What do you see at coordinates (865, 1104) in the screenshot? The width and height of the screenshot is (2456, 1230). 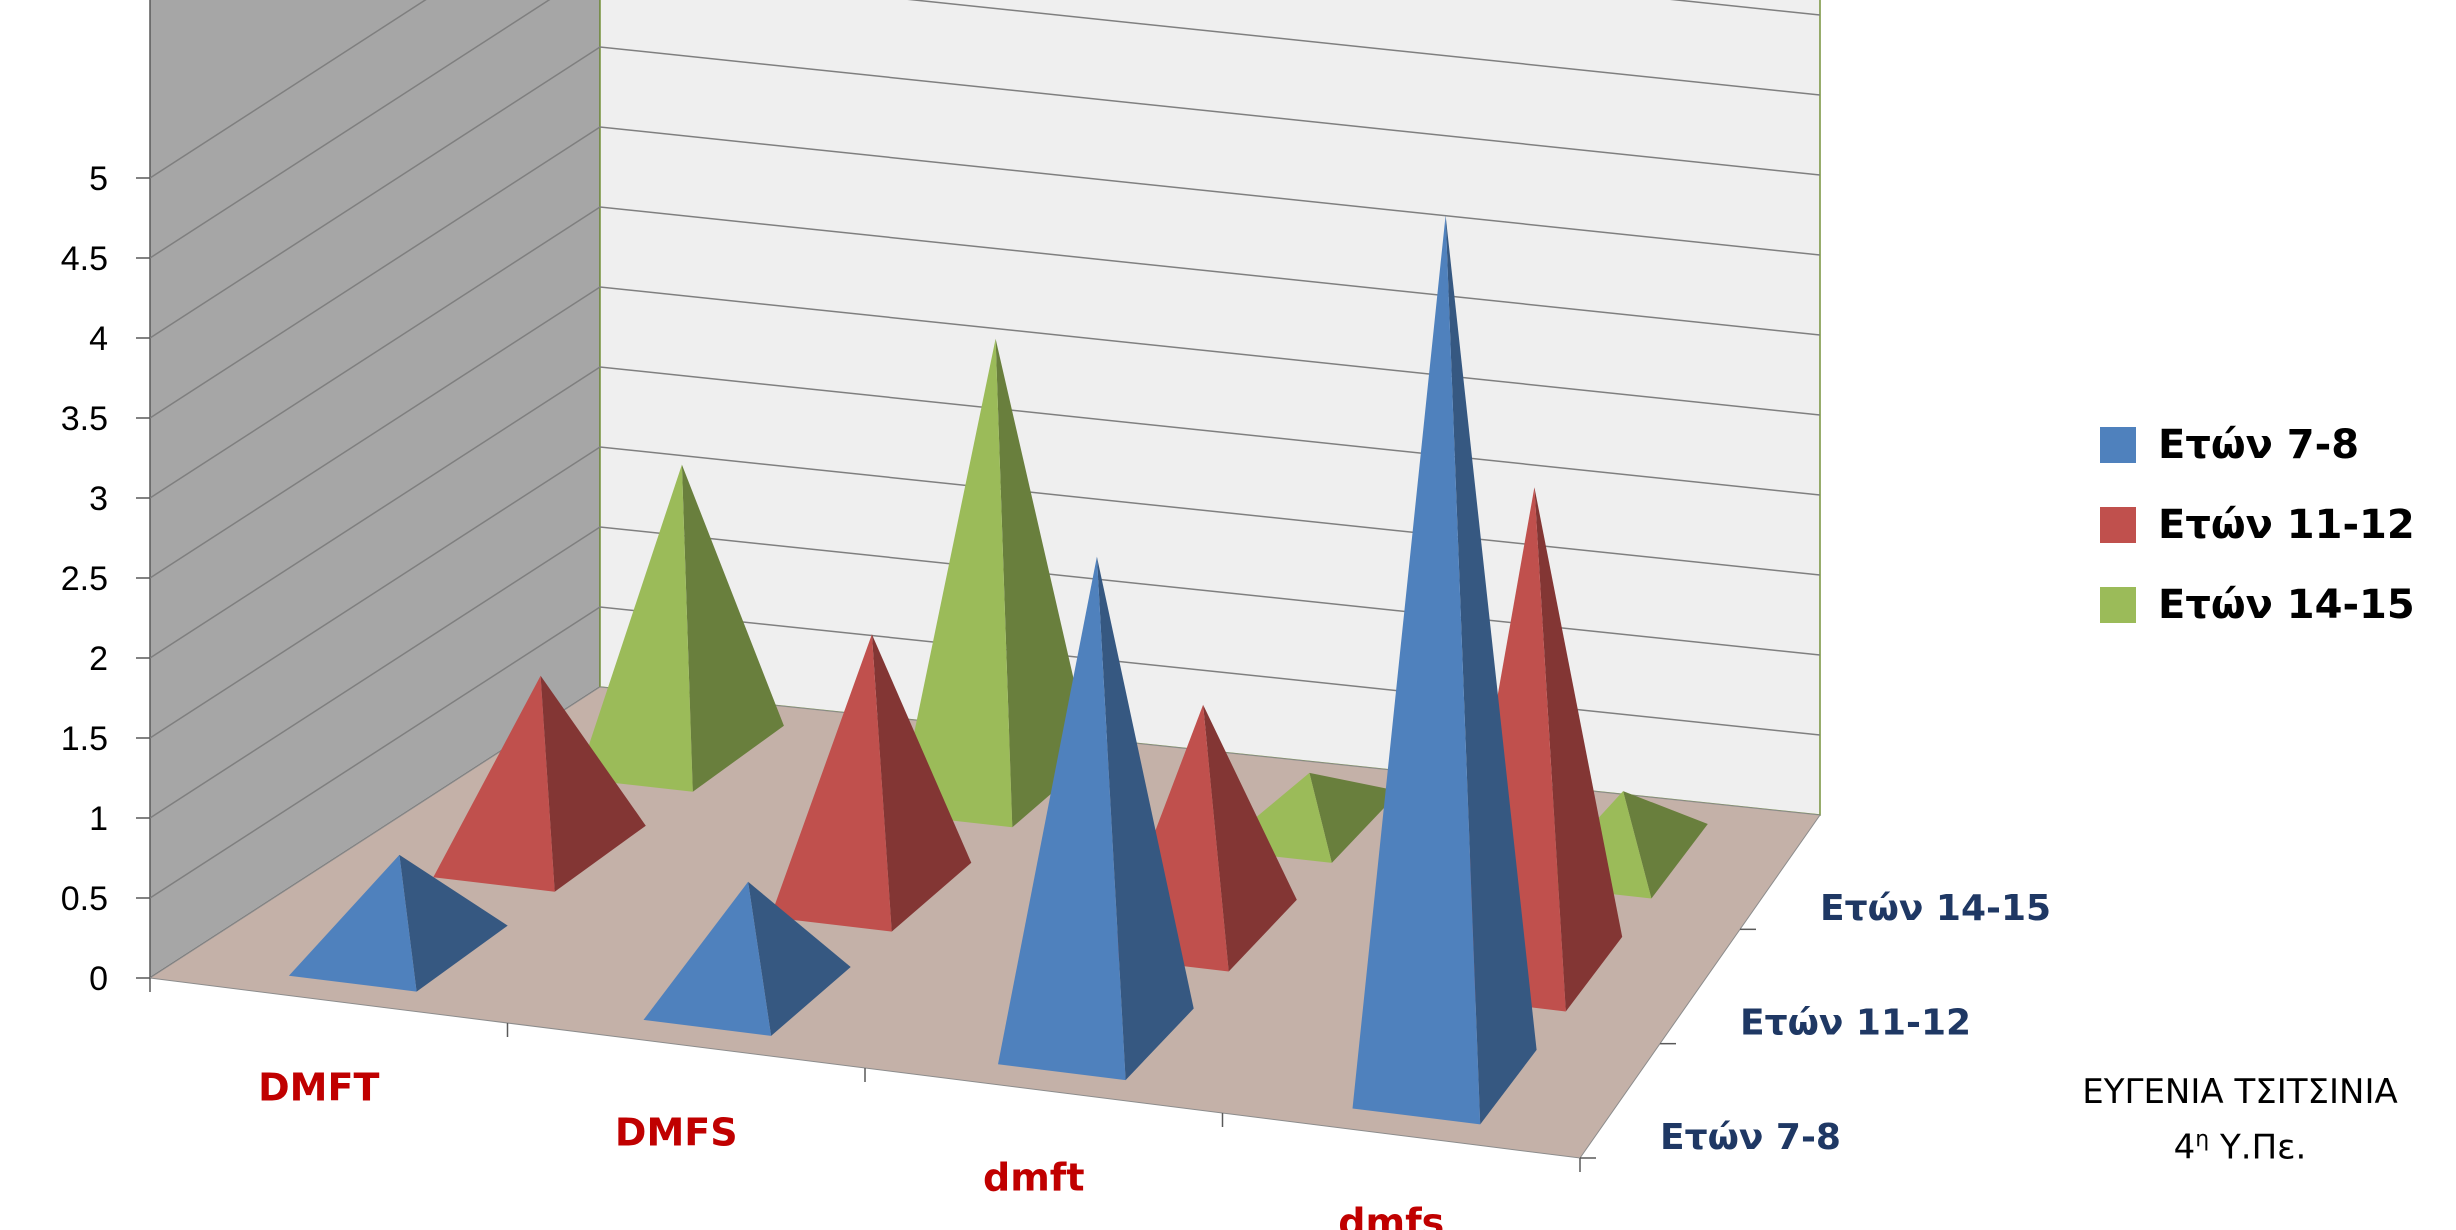 I see `category-labels: DMFT DMFS dmft dmfs` at bounding box center [865, 1104].